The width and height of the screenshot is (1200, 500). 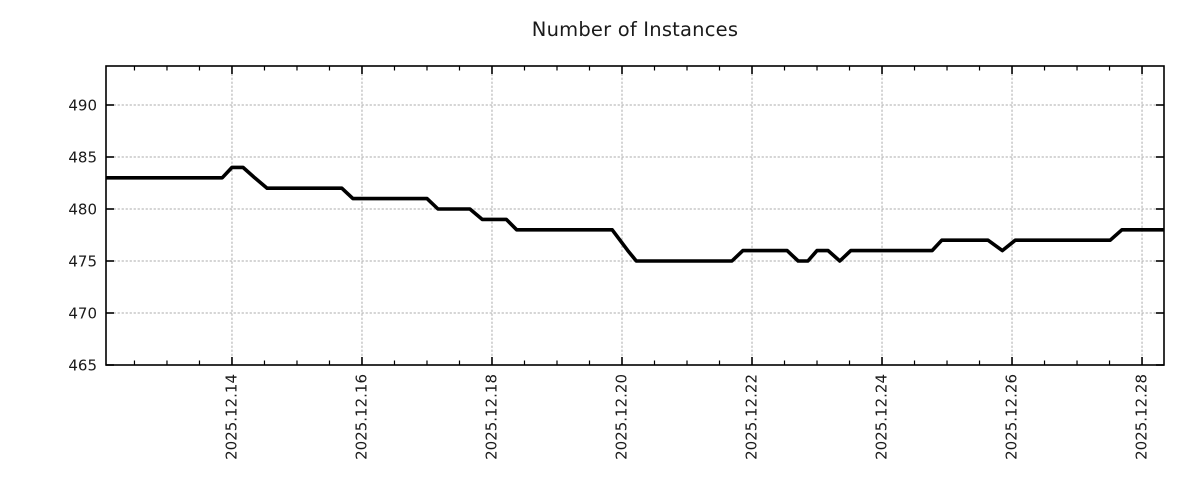 I want to click on x-tick-label: 2025.12.16, so click(x=361, y=417).